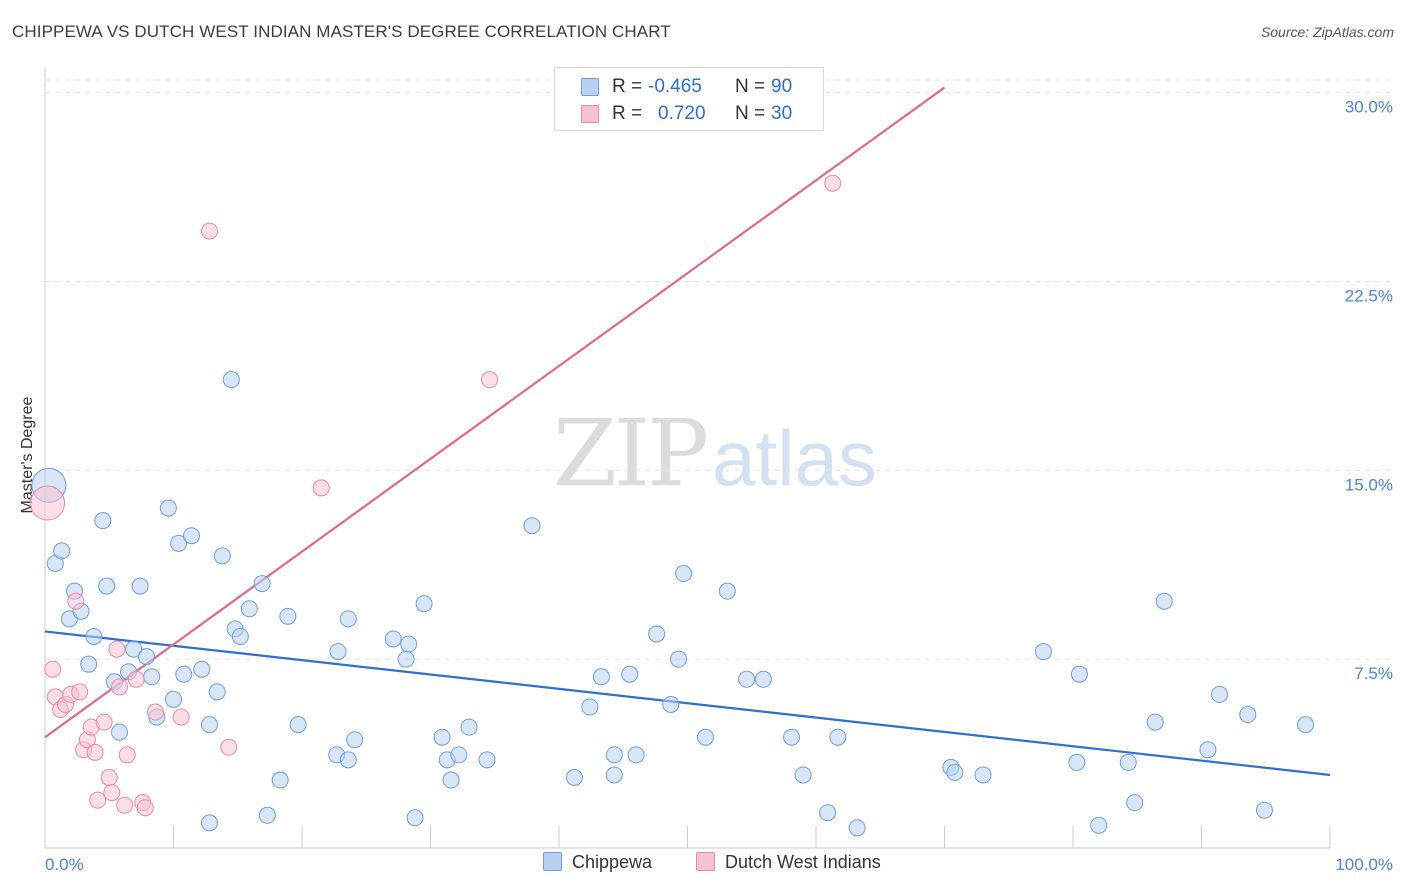 The height and width of the screenshot is (892, 1406). What do you see at coordinates (1364, 864) in the screenshot?
I see `x-tick-label-max: 100.0%` at bounding box center [1364, 864].